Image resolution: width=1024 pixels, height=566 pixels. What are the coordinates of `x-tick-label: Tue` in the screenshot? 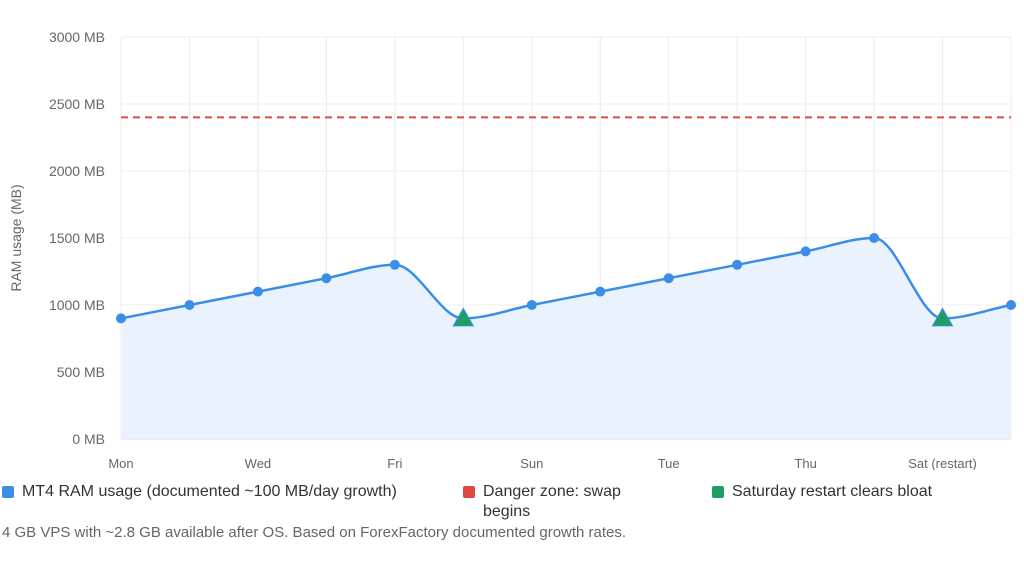 It's located at (669, 463).